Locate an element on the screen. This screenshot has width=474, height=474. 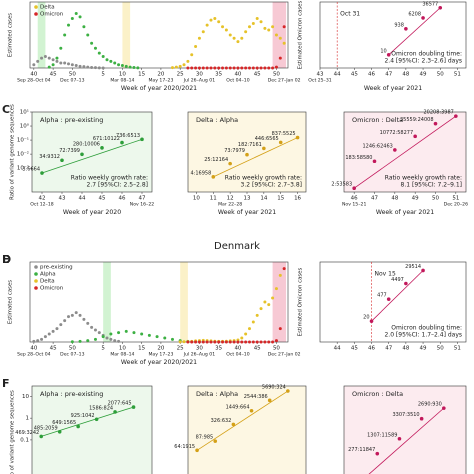
x-tick-label: 13 is located at coordinates (247, 199).